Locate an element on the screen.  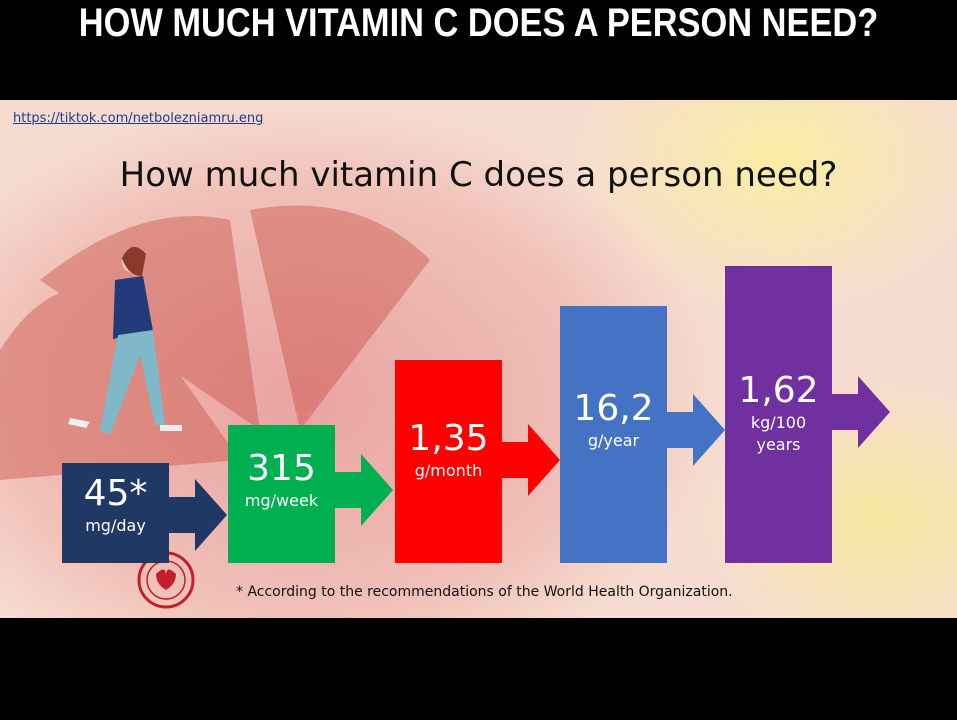
step-box: 315 mg/week is located at coordinates (281, 494).